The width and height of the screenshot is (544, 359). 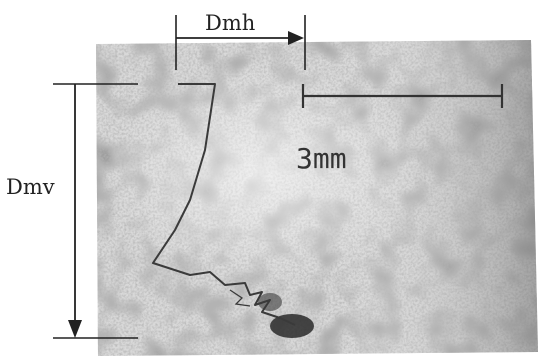 I want to click on dmh-label: Dmh, so click(x=230, y=23).